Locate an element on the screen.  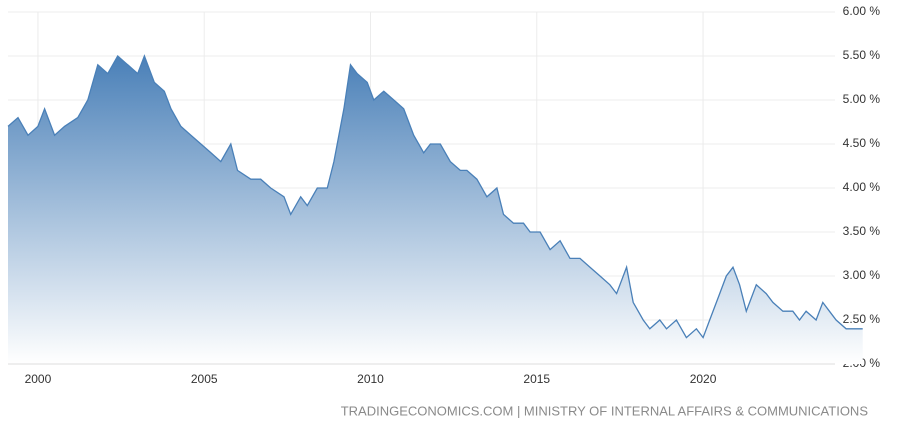
x-tick-label: 2005 is located at coordinates (204, 379).